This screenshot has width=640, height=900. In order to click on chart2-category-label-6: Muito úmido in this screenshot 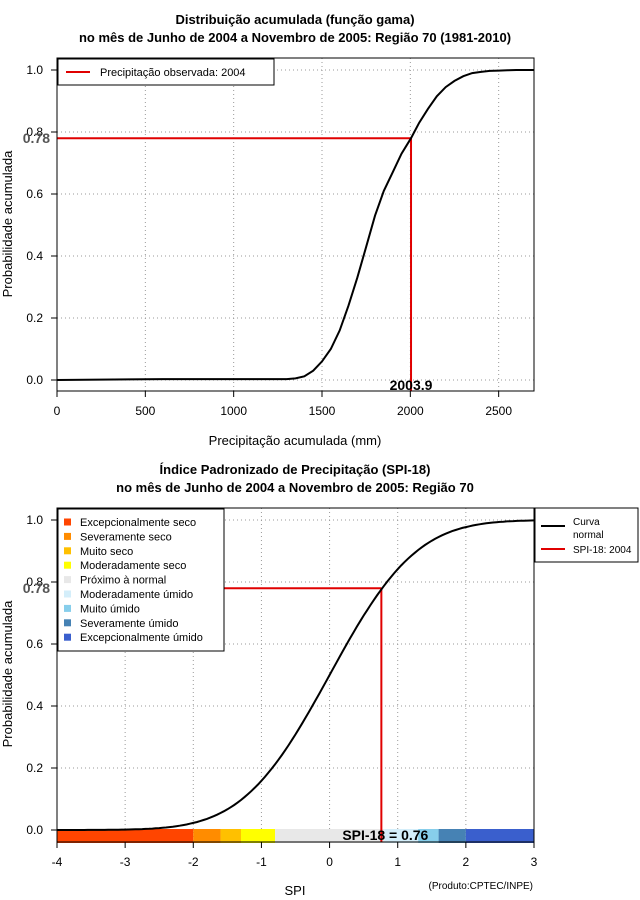, I will do `click(110, 609)`.